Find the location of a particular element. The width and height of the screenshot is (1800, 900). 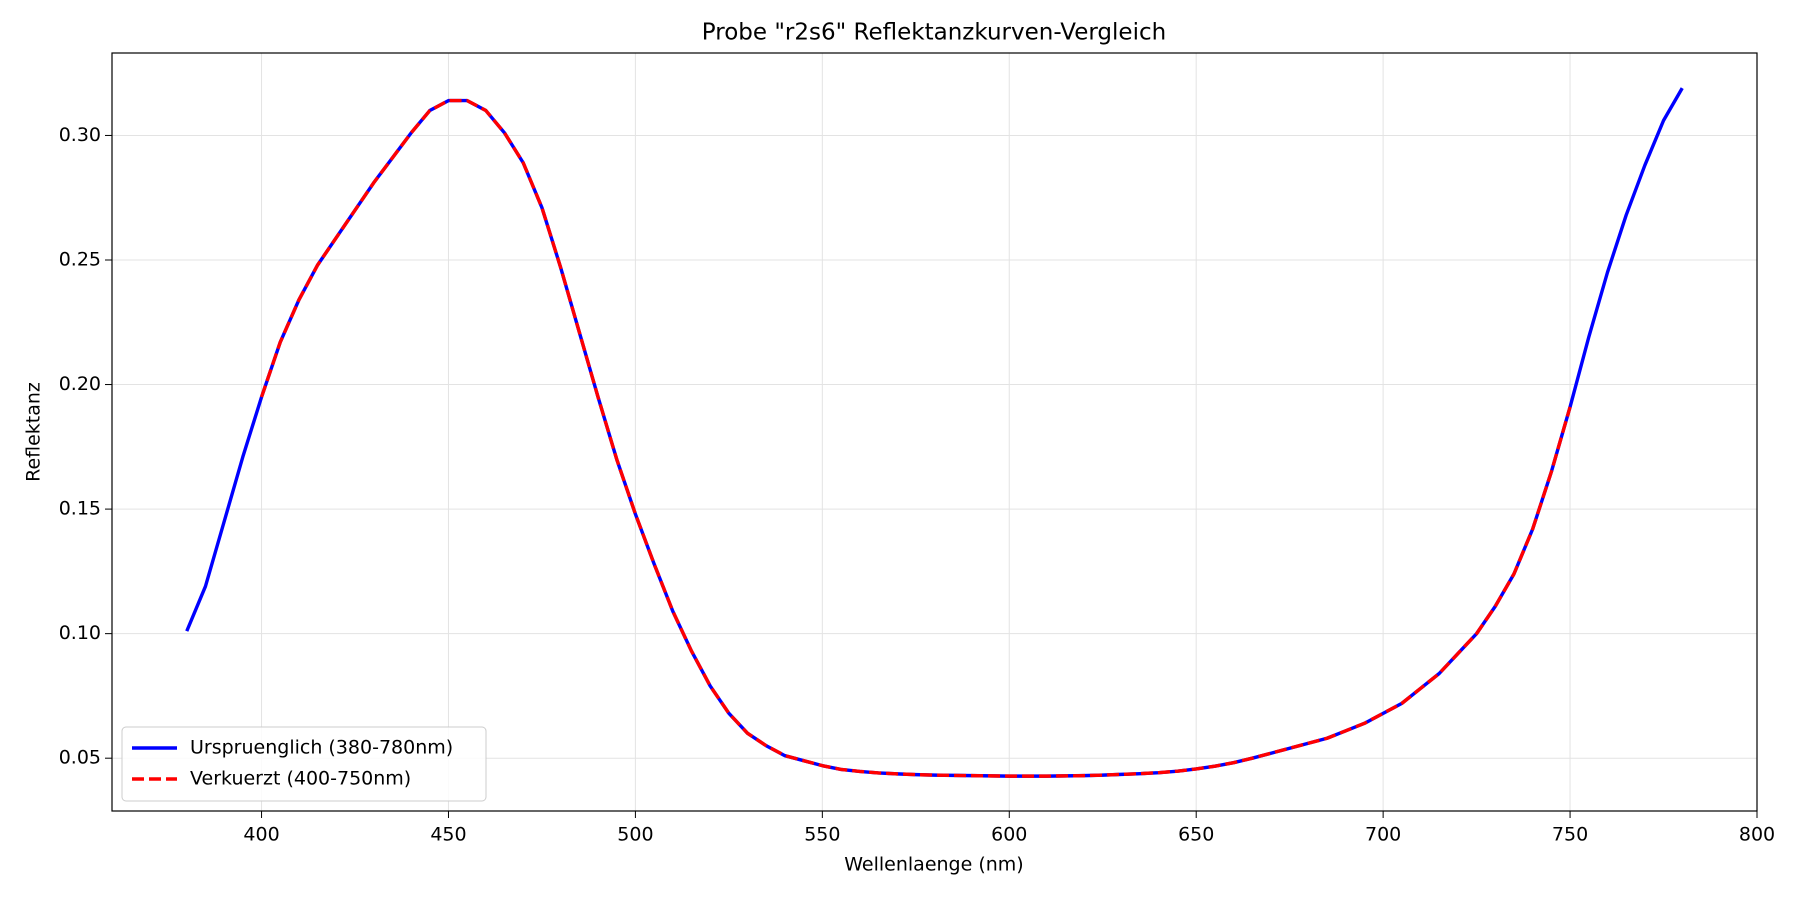

chart-title: Probe "r2s6" Reflektanzkurven-Vergleich is located at coordinates (934, 33).